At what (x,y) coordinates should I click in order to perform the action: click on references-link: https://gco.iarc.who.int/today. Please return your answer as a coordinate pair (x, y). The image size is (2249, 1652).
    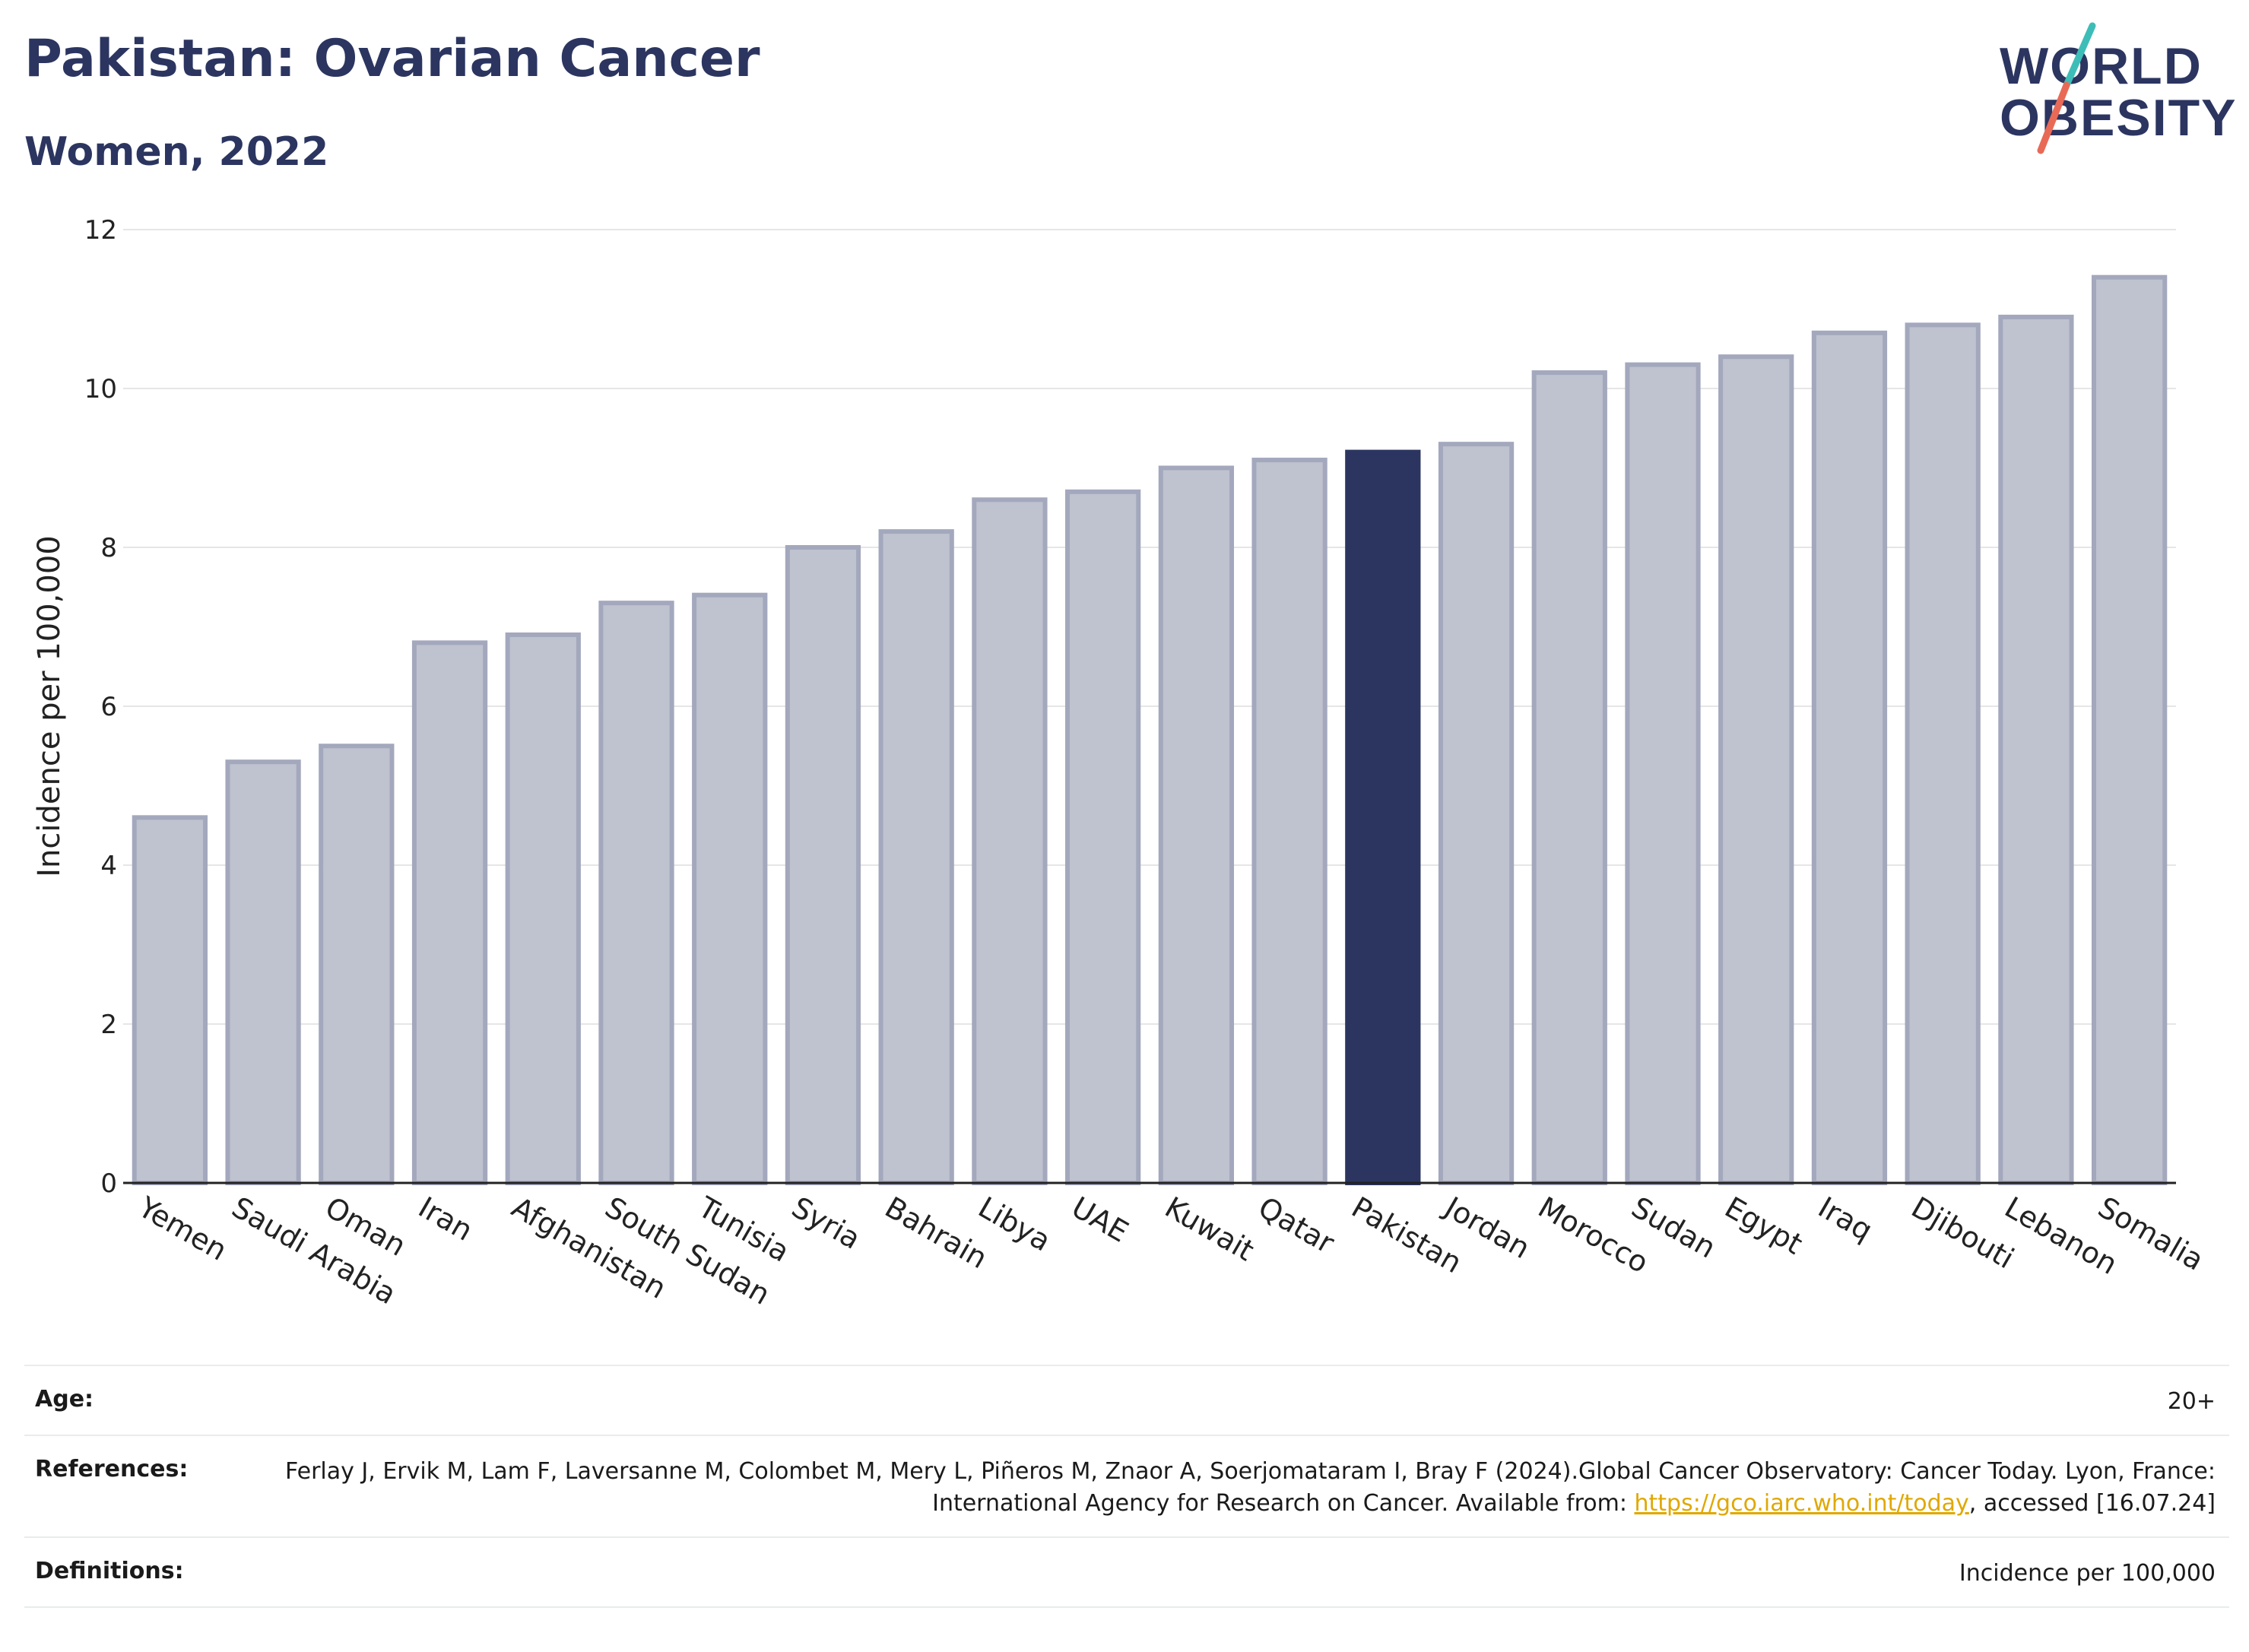
    Looking at the image, I should click on (1801, 1503).